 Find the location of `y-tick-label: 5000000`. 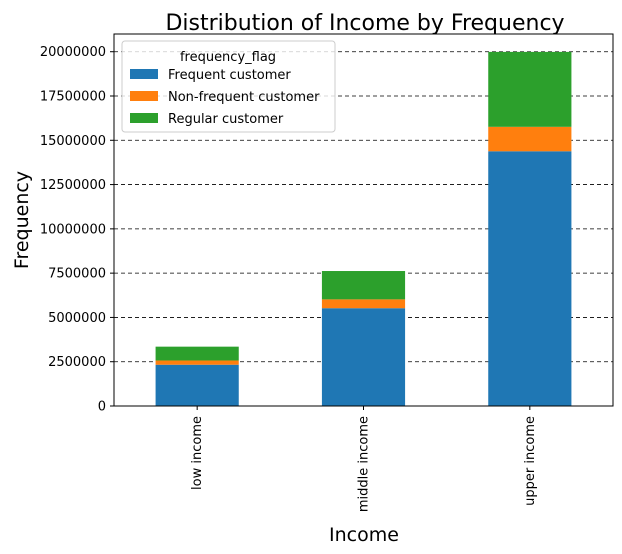

y-tick-label: 5000000 is located at coordinates (77, 318).